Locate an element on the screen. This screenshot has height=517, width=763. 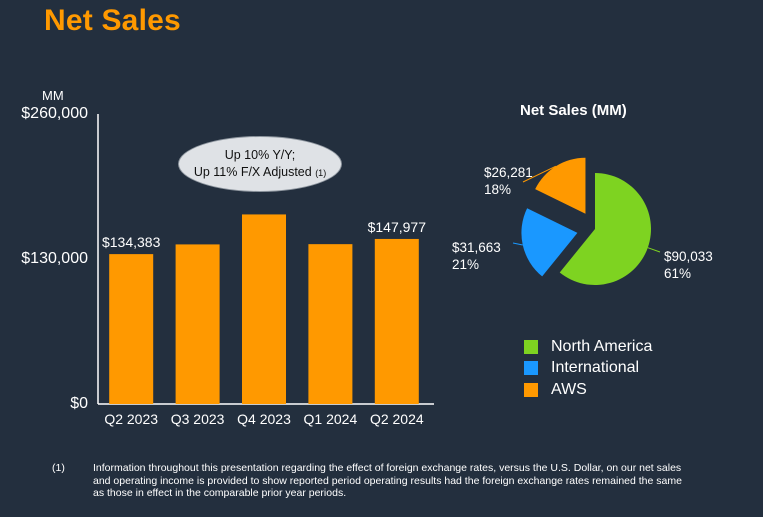
legend-swatch-aws is located at coordinates (531, 389).